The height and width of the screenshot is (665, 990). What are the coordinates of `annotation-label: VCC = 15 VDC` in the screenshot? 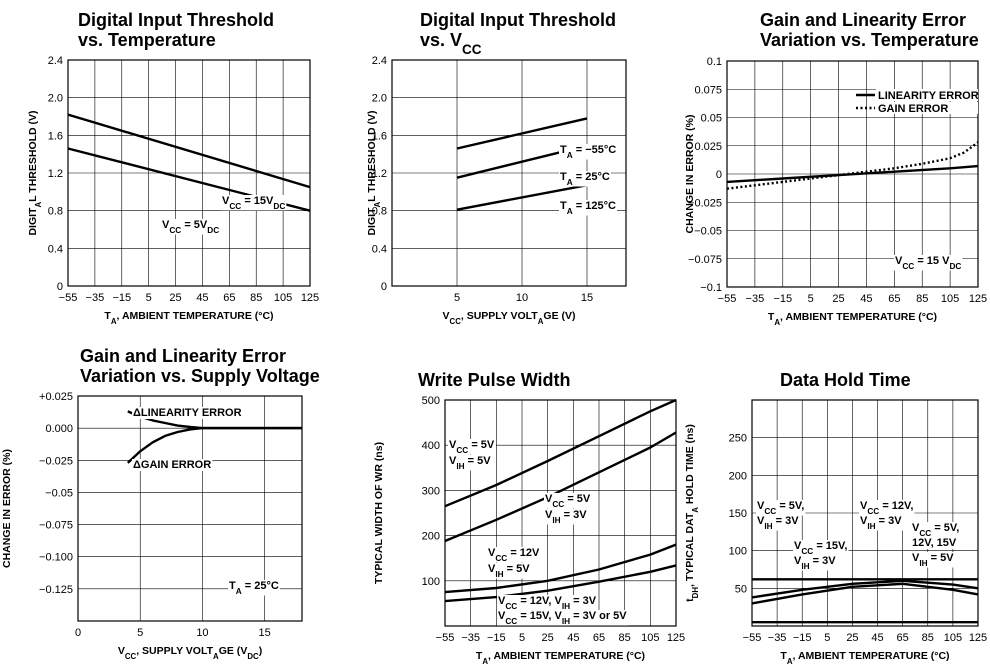 It's located at (928, 263).